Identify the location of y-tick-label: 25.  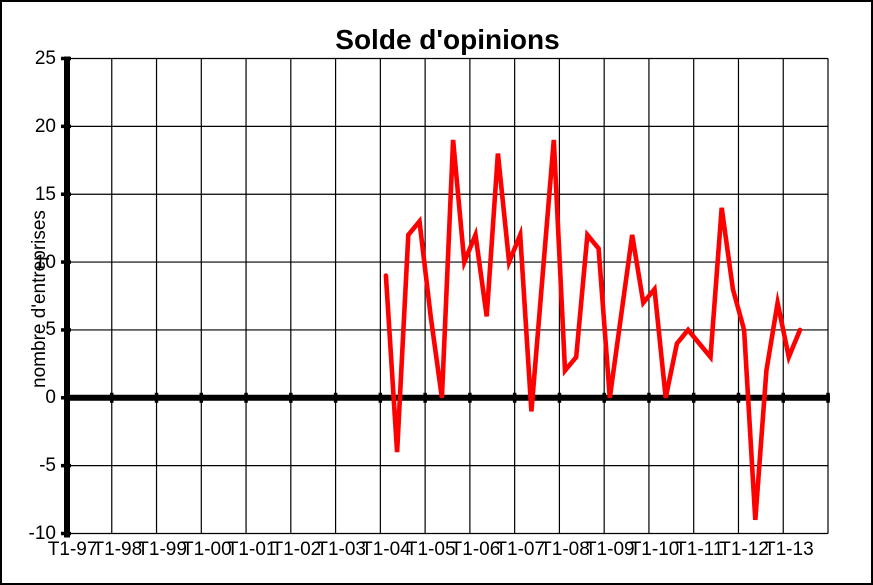
(45, 58).